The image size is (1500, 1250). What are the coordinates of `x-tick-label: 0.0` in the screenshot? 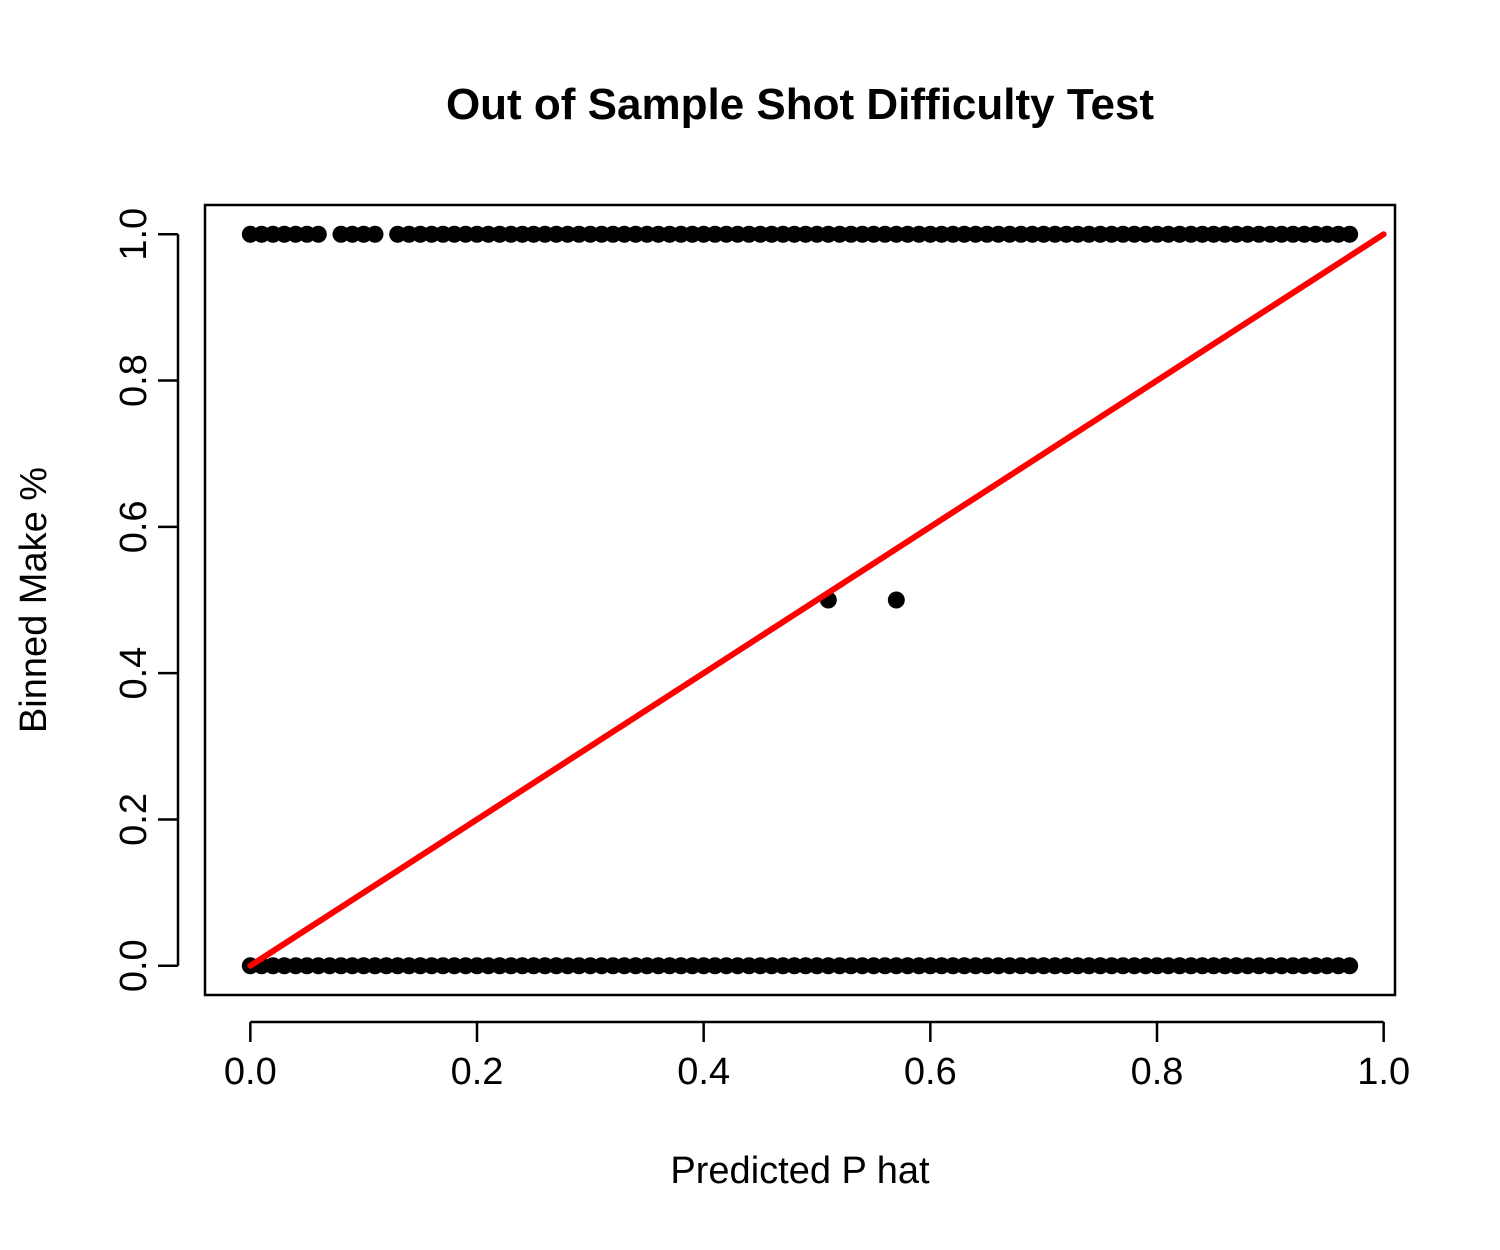 It's located at (250, 1072).